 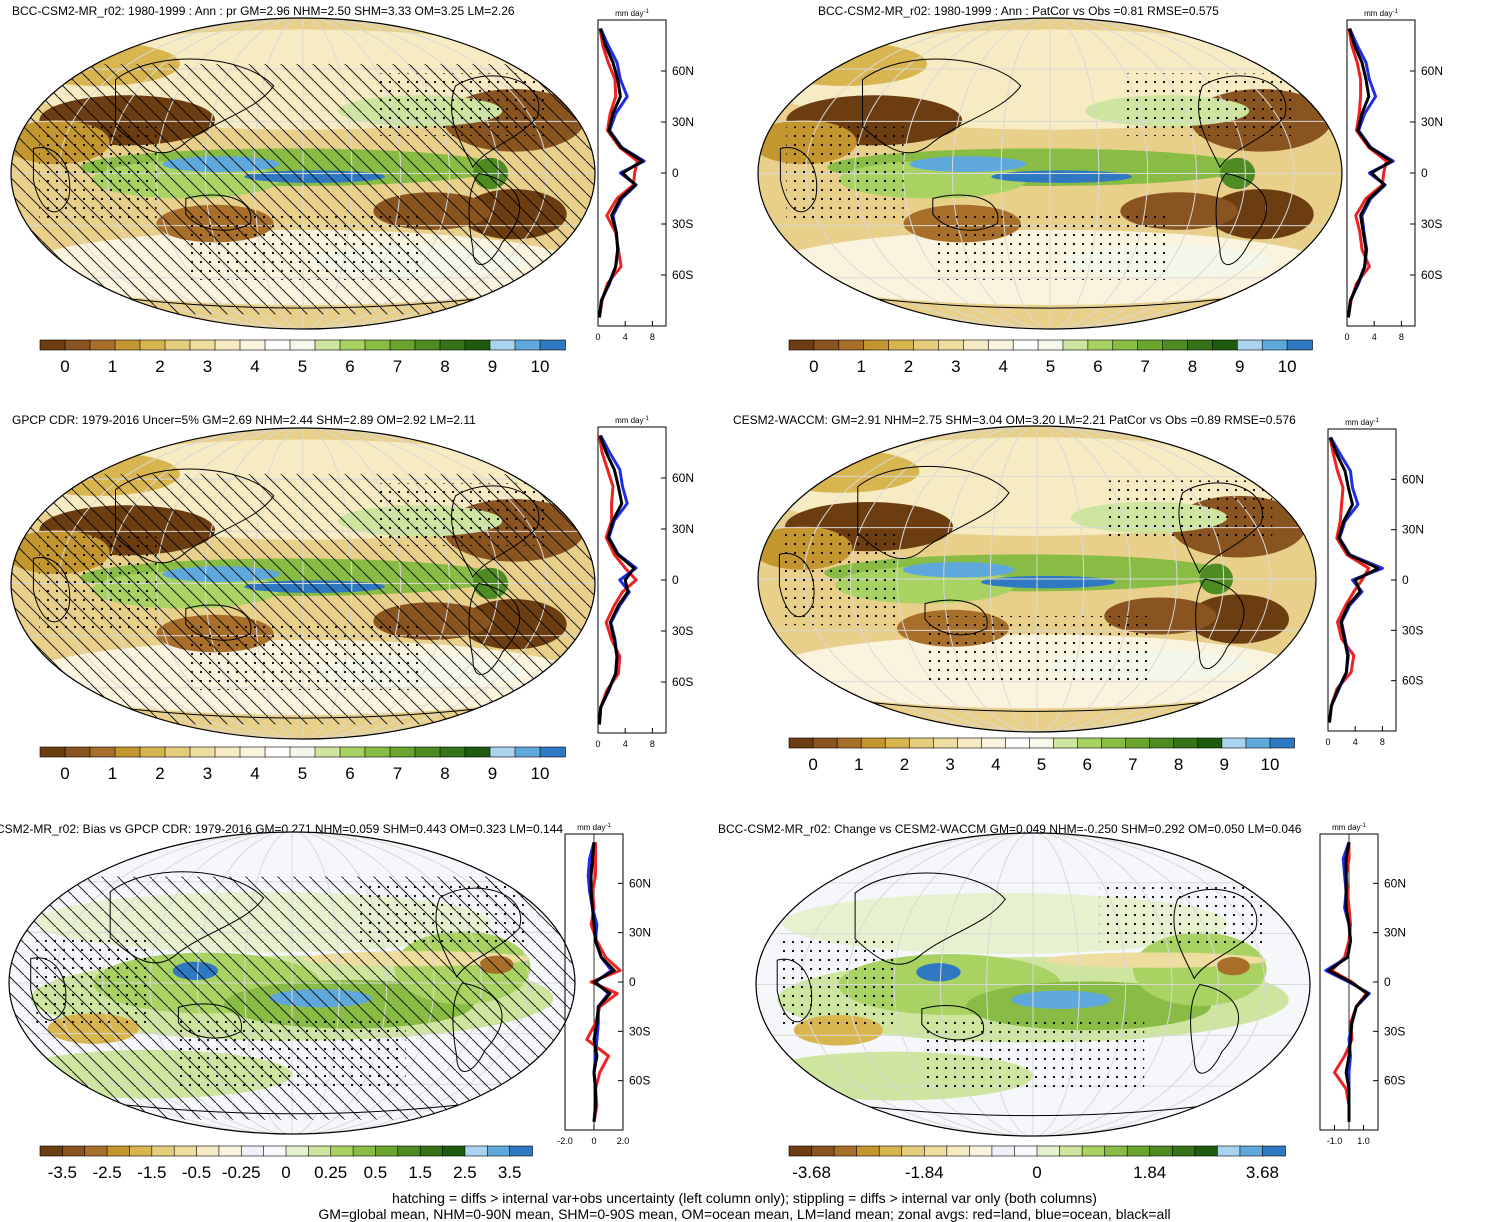 I want to click on zonal-svg: mm day-1 60N 30N 0 30S 60S 0 4 8, so click(x=1393, y=175).